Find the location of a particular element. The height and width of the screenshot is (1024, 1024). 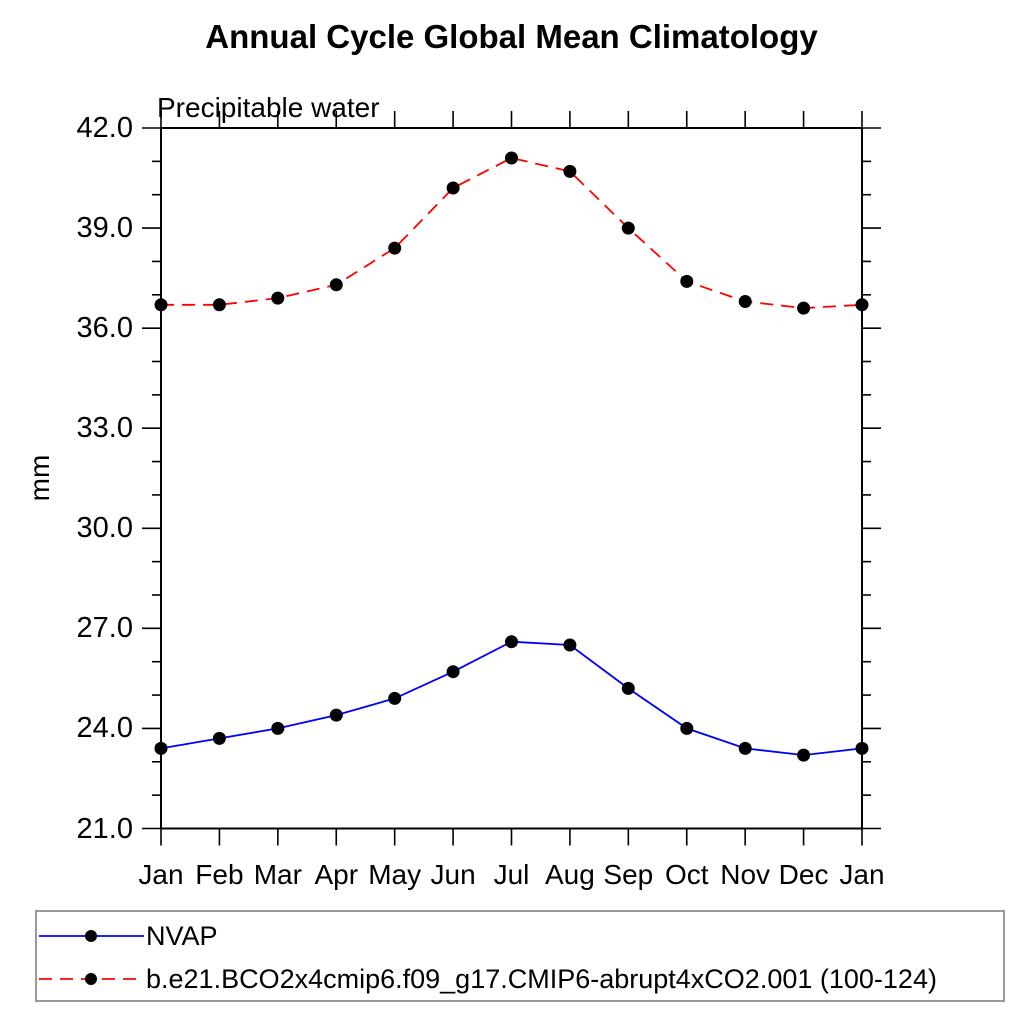

legend-dashed-line-sample is located at coordinates (91, 979).